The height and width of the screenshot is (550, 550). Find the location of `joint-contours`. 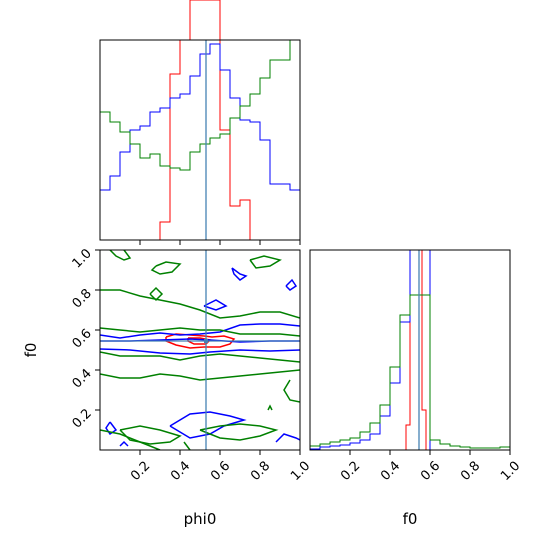

joint-contours is located at coordinates (200, 350).